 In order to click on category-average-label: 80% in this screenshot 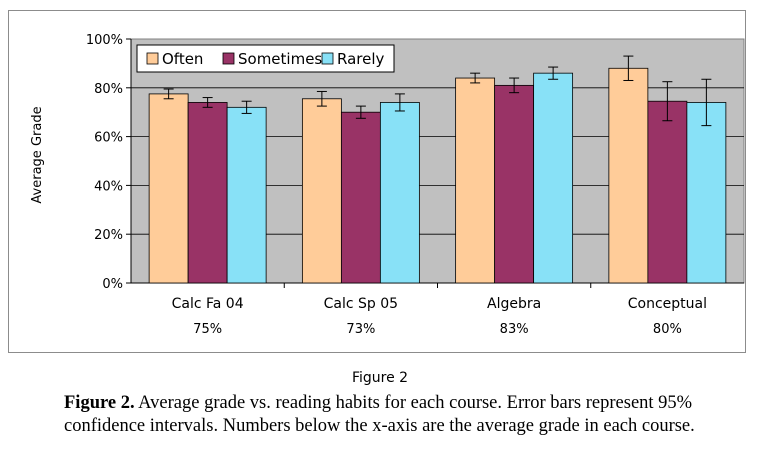, I will do `click(667, 329)`.